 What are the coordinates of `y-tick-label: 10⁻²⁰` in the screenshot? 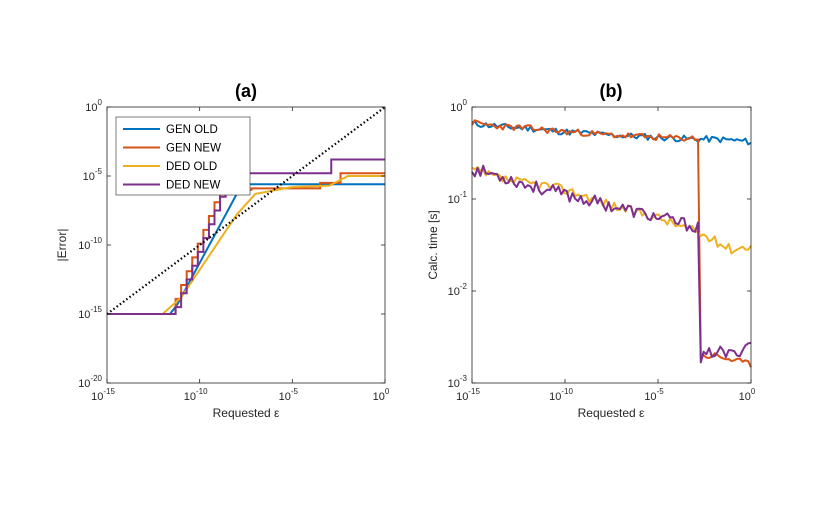 It's located at (90, 382).